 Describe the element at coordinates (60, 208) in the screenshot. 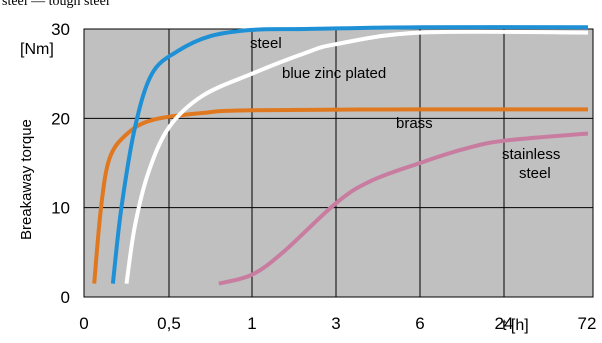

I see `y-tick-label: 10` at that location.